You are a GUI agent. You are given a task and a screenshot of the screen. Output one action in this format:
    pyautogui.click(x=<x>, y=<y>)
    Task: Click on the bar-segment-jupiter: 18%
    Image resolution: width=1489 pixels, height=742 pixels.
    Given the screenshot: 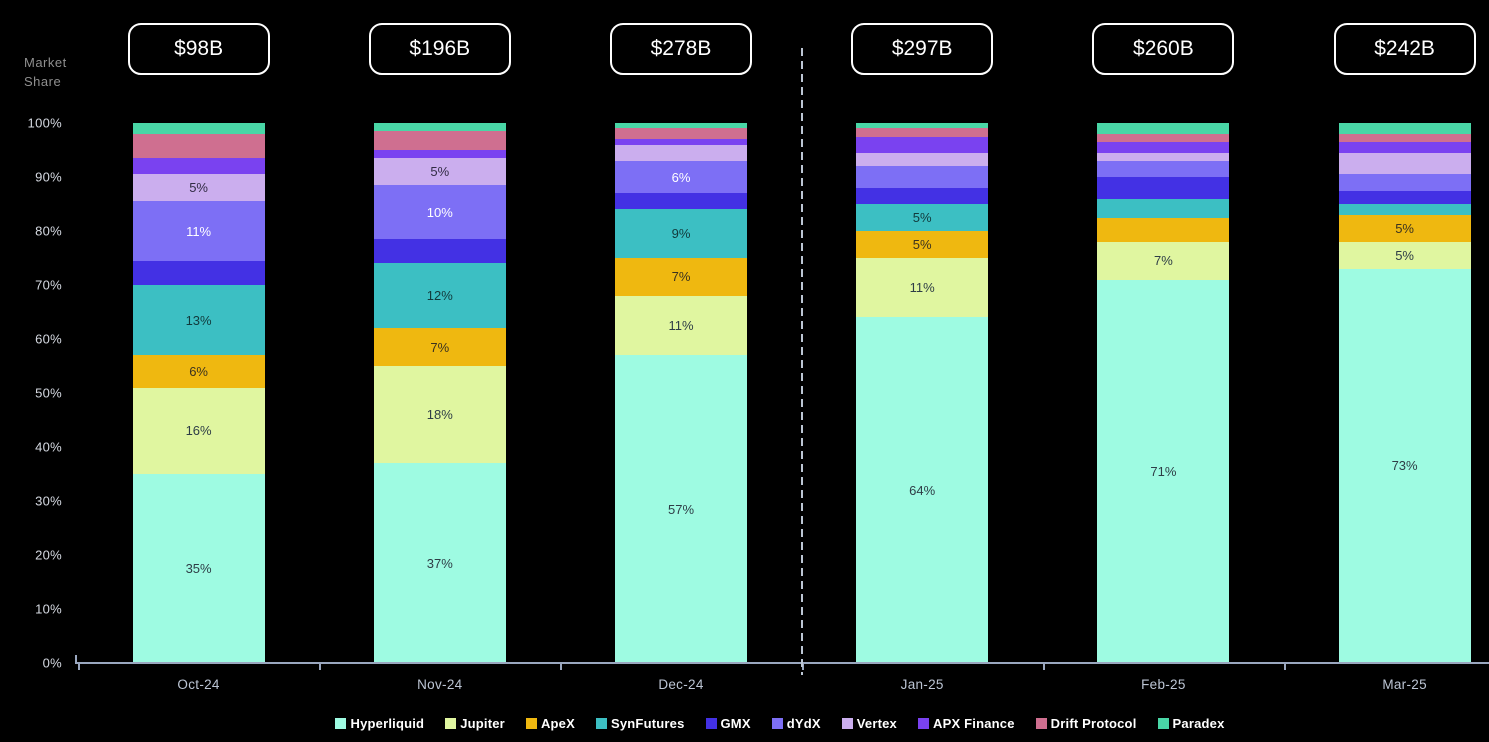 What is the action you would take?
    pyautogui.click(x=439, y=415)
    